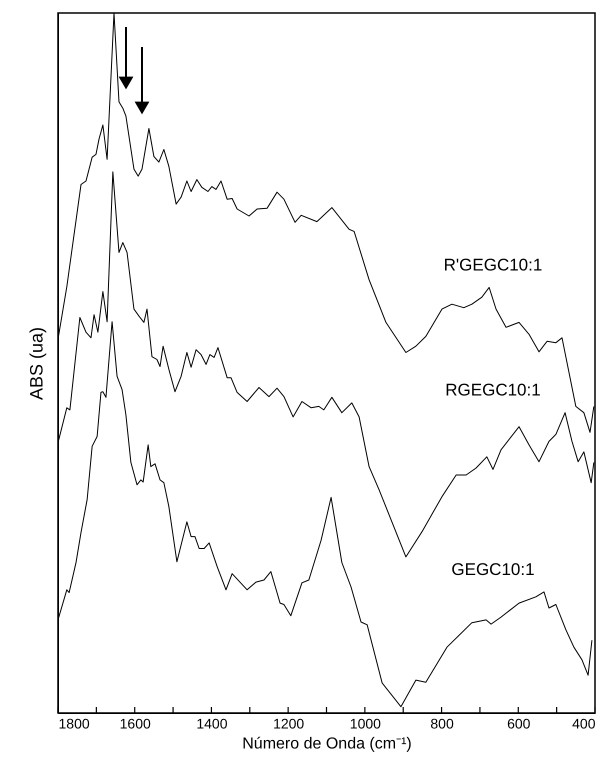 The image size is (608, 778). Describe the element at coordinates (493, 264) in the screenshot. I see `series-label: R'GEGC10:1` at that location.